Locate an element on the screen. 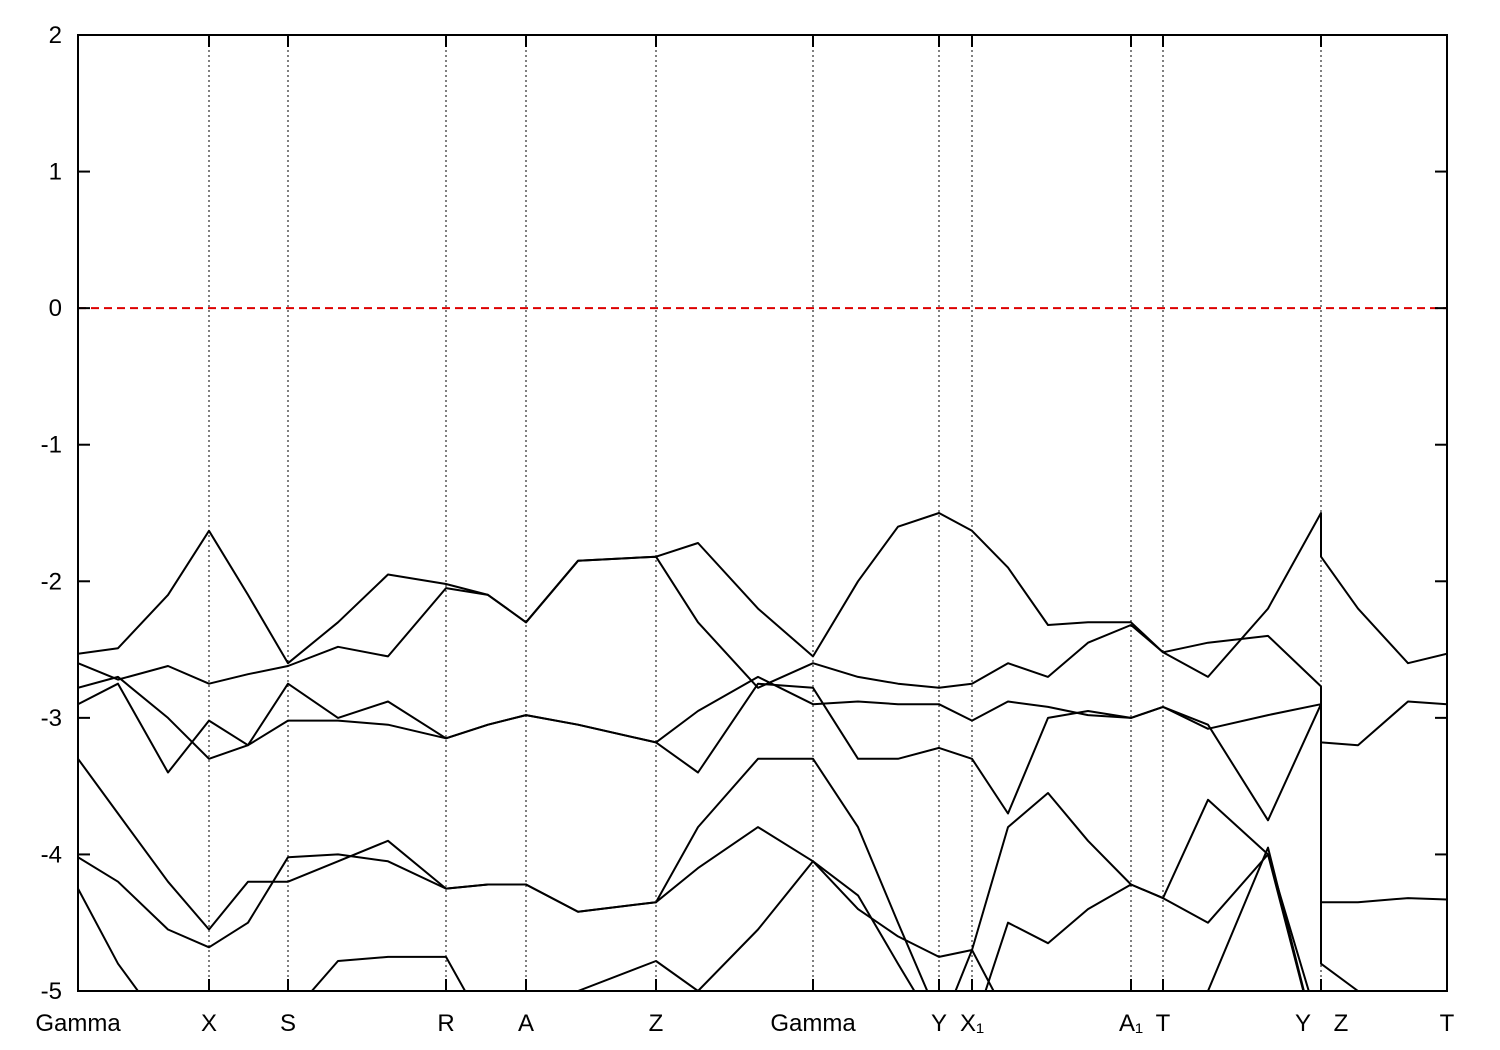  x-tick-label: S is located at coordinates (288, 1023).